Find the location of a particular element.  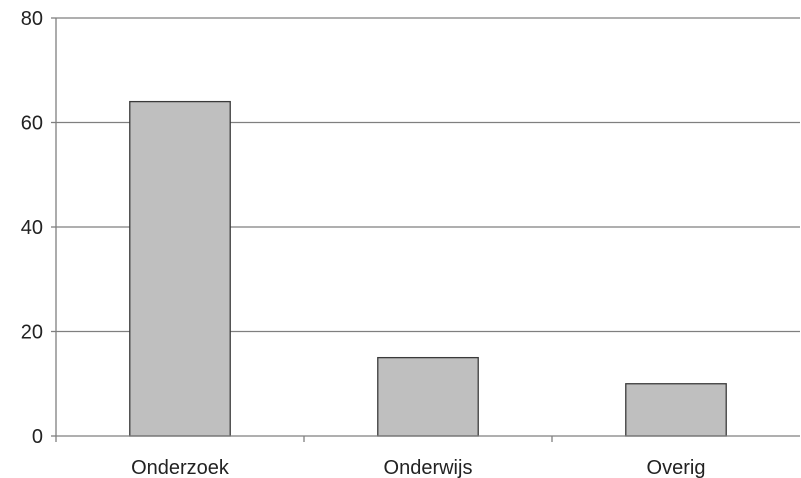

bar-overig is located at coordinates (676, 410).